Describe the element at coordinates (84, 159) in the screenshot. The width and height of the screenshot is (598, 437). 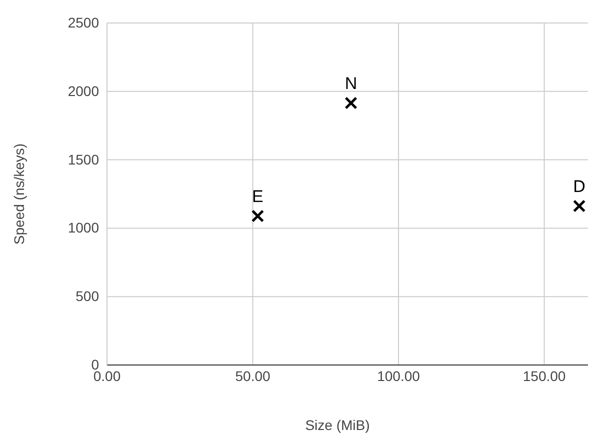
I see `y-tick-label: 1500` at that location.